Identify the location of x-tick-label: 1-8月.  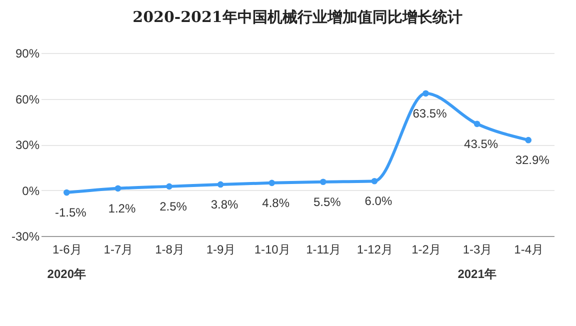
(169, 249).